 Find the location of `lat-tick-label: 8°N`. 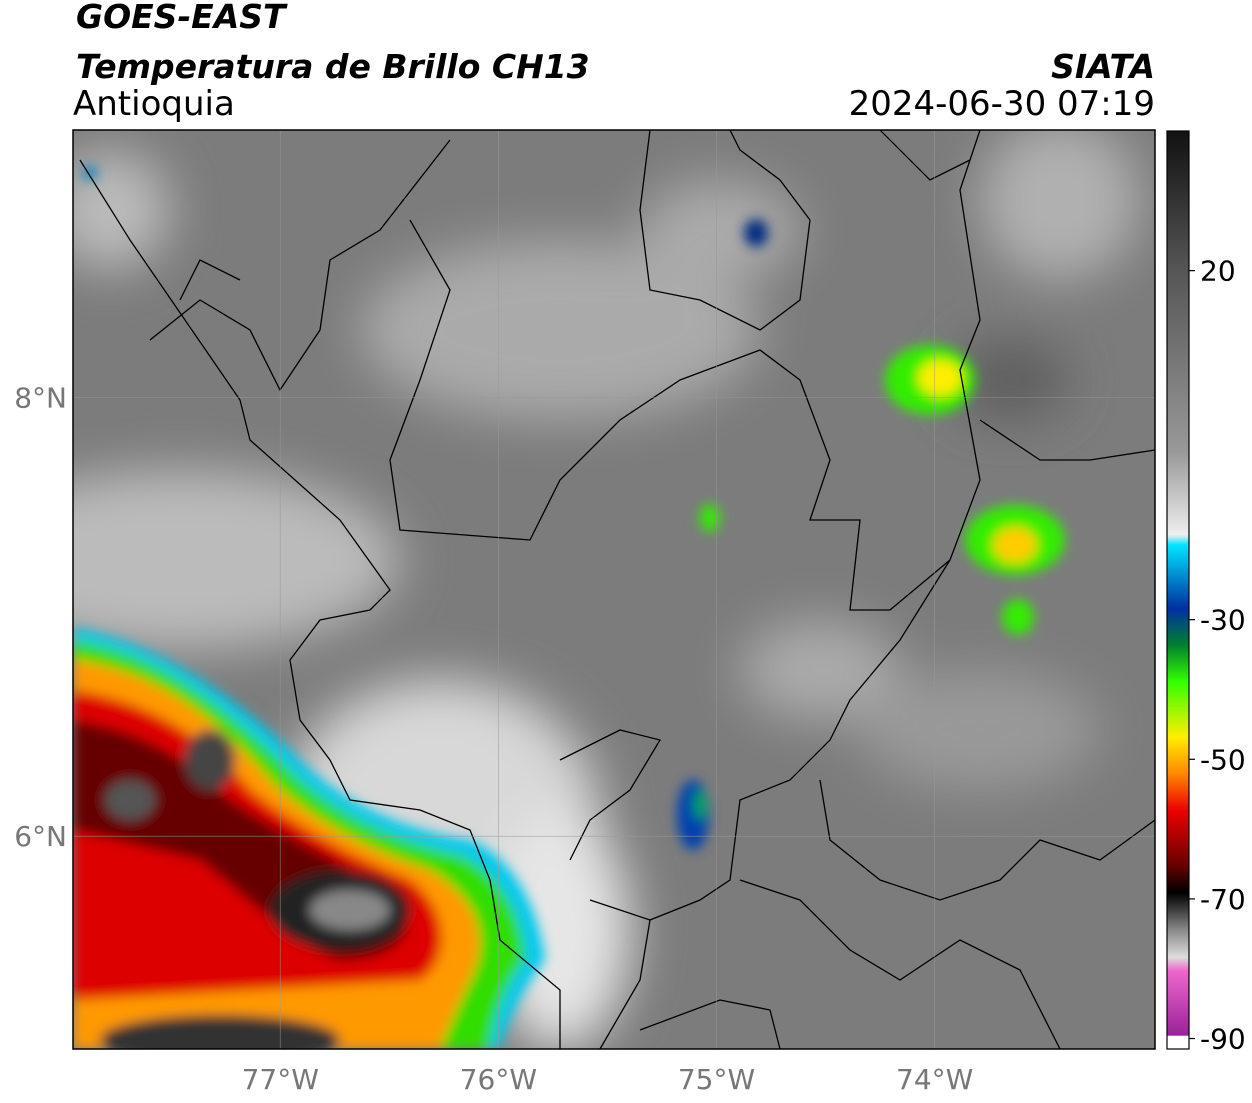

lat-tick-label: 8°N is located at coordinates (40, 398).